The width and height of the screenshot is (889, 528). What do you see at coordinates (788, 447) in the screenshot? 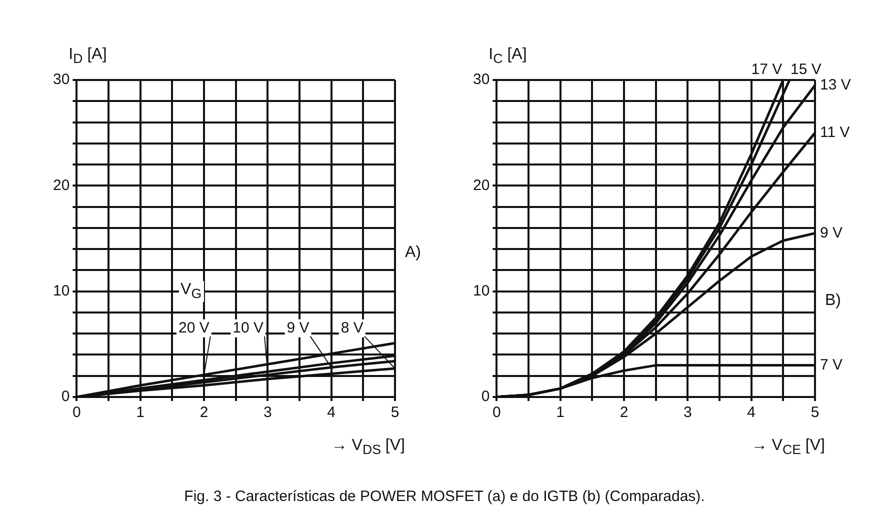
I see `x-axis-title: → V$_{CE}$ [V]` at bounding box center [788, 447].